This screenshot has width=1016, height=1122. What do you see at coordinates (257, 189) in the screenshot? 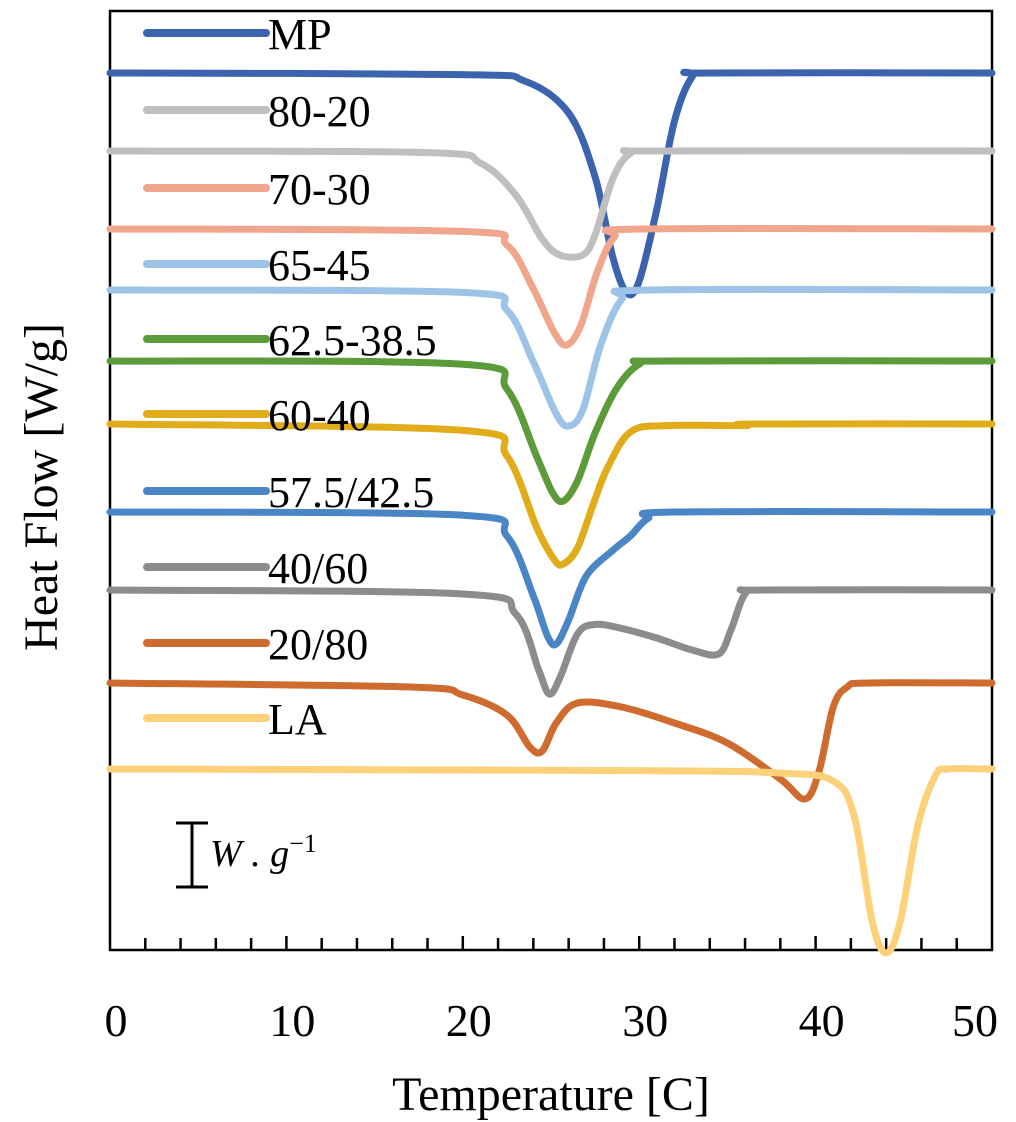
I see `legend-entry: 70-30` at bounding box center [257, 189].